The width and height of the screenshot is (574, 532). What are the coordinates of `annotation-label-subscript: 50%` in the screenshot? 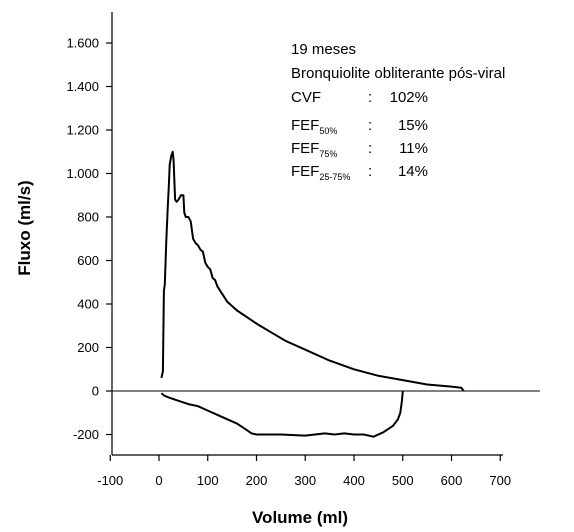 It's located at (328, 131).